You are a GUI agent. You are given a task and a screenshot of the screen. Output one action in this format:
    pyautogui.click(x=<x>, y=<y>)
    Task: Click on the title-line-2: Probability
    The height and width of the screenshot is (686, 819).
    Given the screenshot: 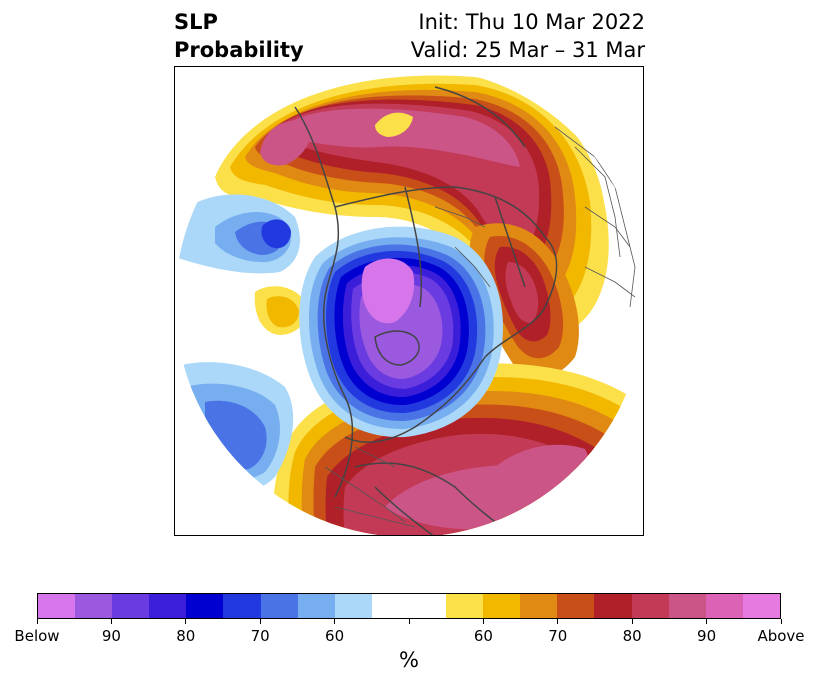 What is the action you would take?
    pyautogui.click(x=239, y=50)
    